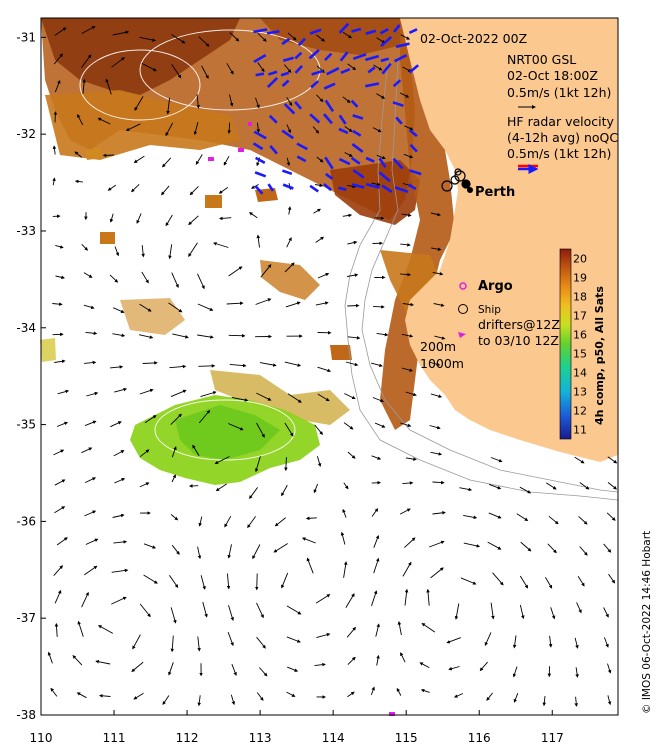  I want to click on y-tick-label: -31, so click(26, 37).